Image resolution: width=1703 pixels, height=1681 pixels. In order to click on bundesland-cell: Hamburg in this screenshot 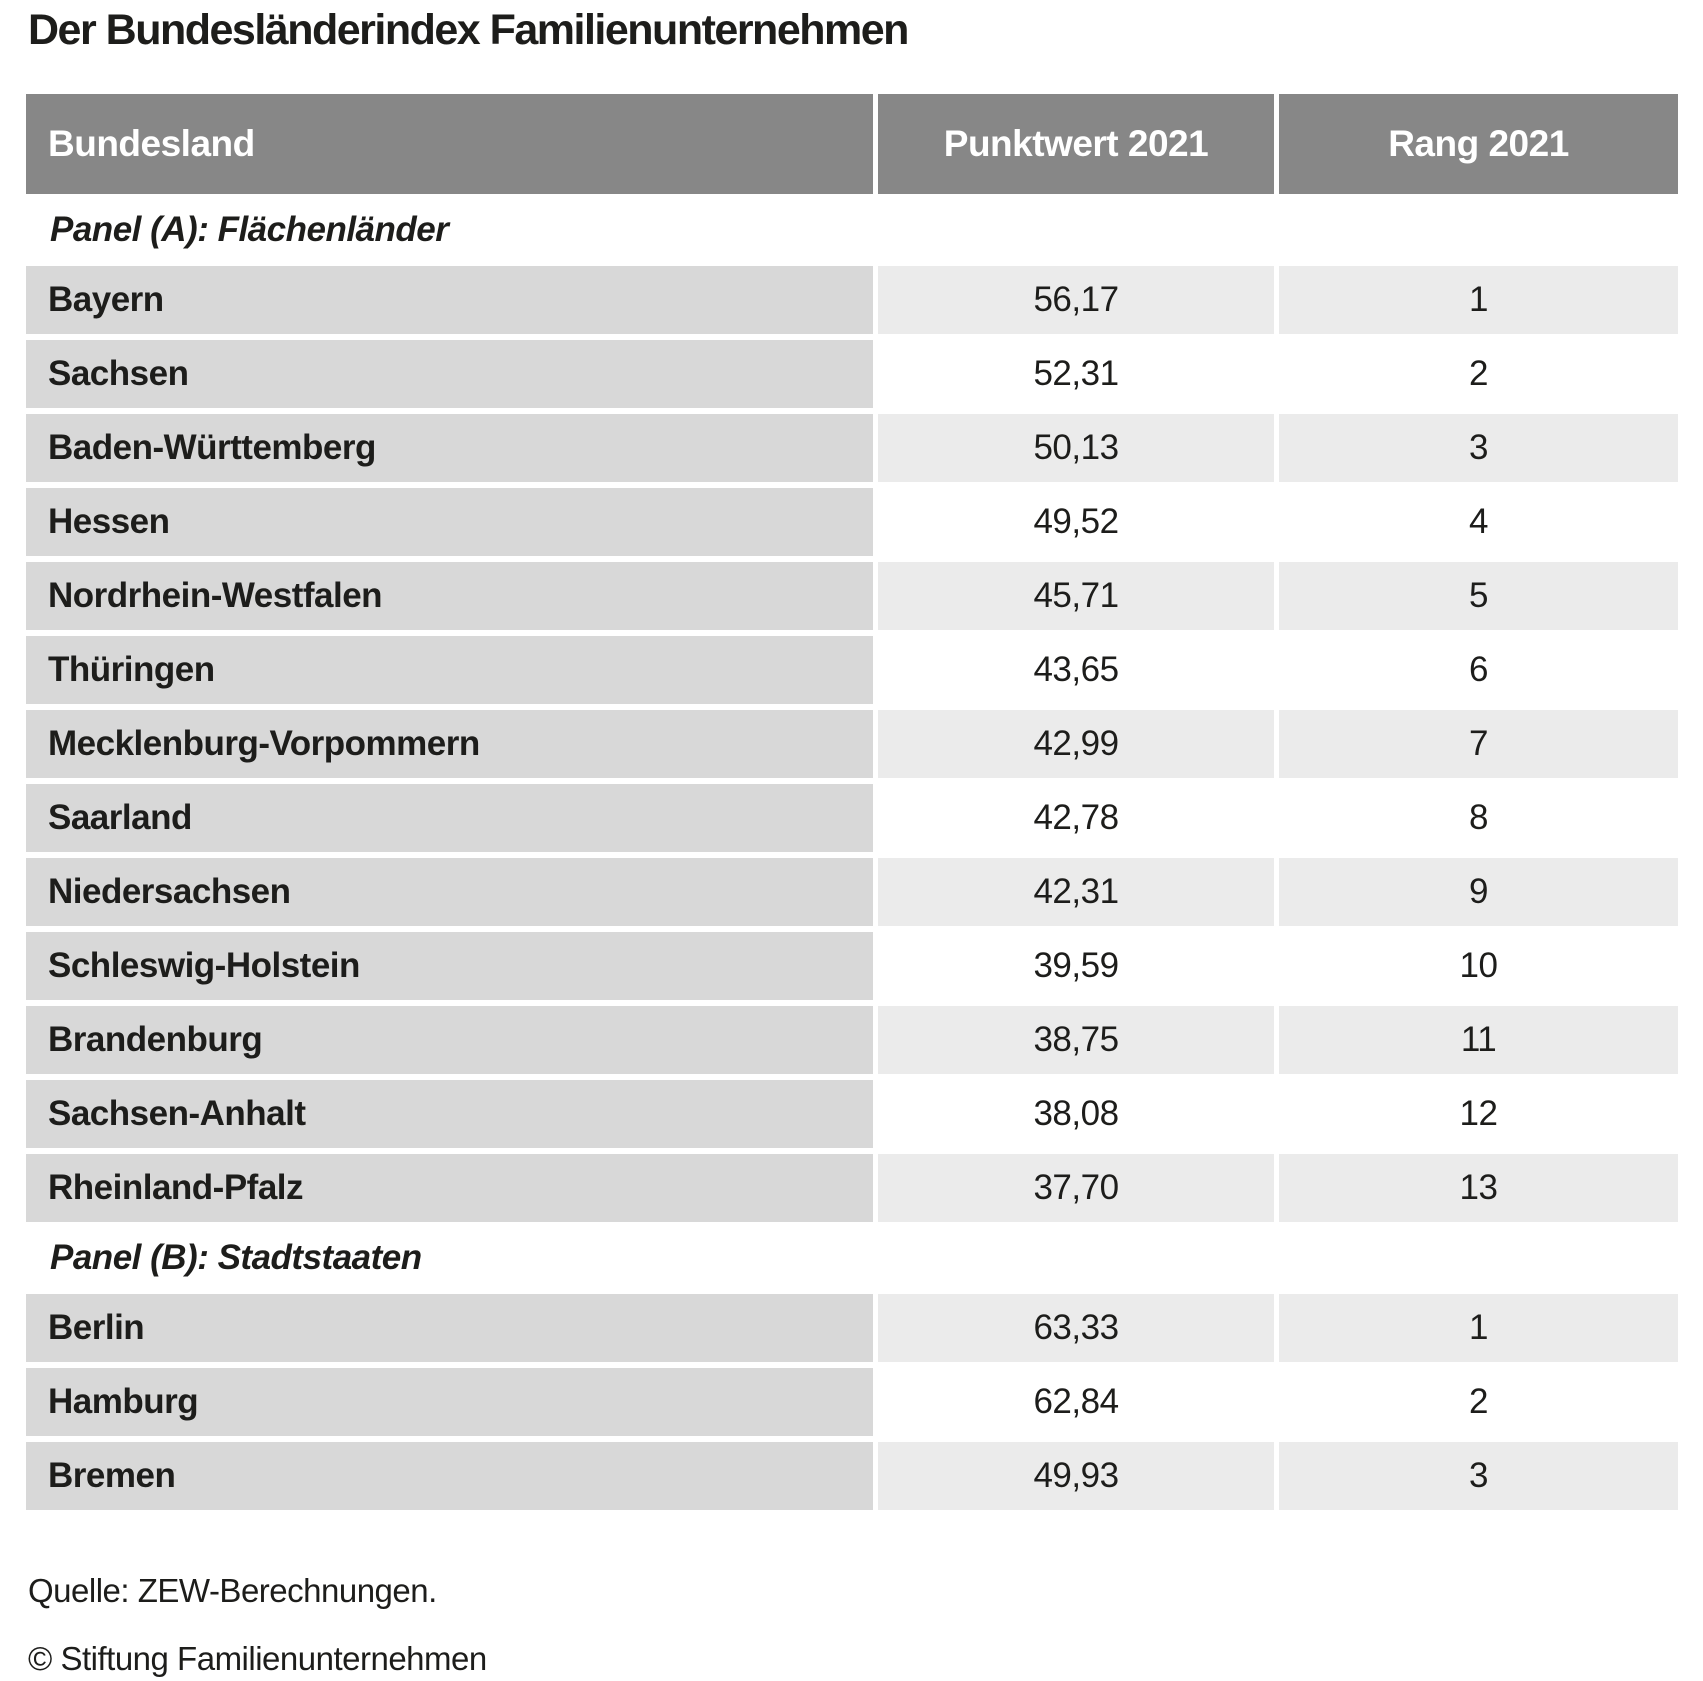, I will do `click(449, 1402)`.